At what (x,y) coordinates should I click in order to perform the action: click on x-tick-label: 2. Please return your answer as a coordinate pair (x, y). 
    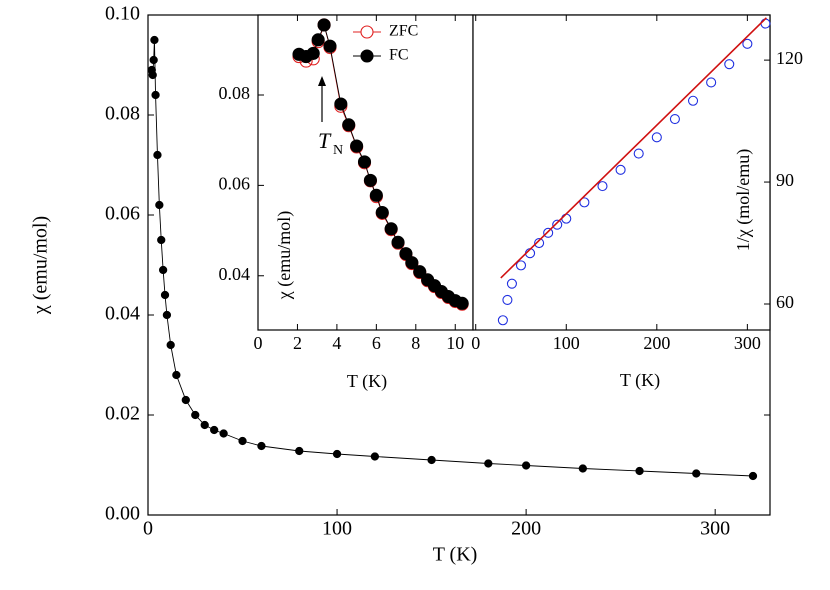
    Looking at the image, I should click on (297, 343).